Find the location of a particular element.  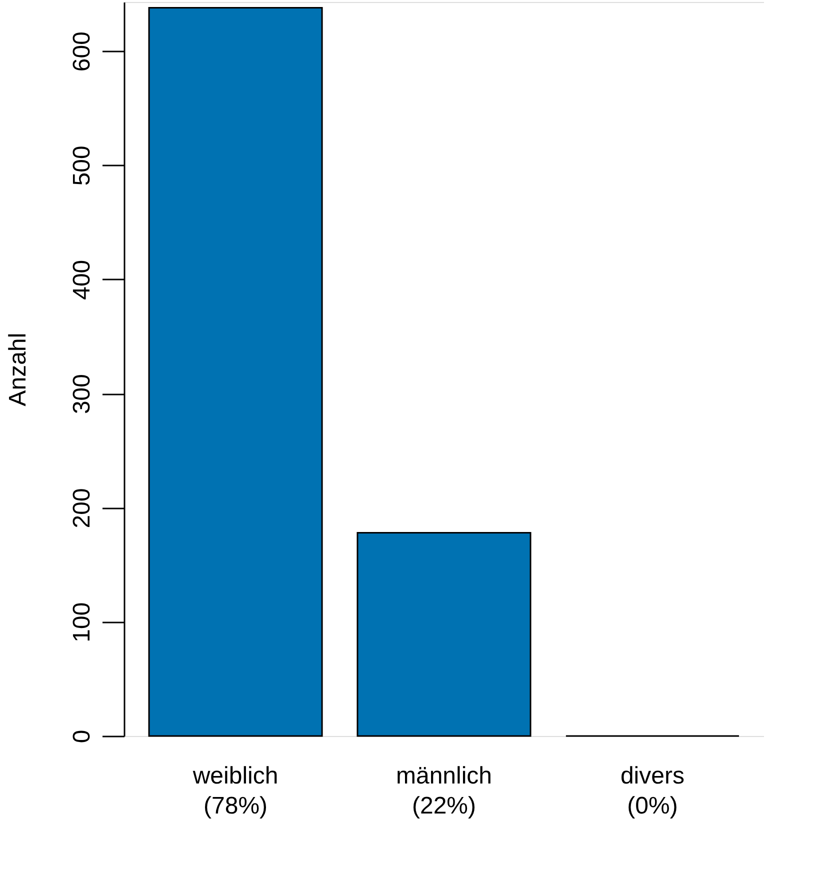

y-tick-label: 500 is located at coordinates (82, 166).